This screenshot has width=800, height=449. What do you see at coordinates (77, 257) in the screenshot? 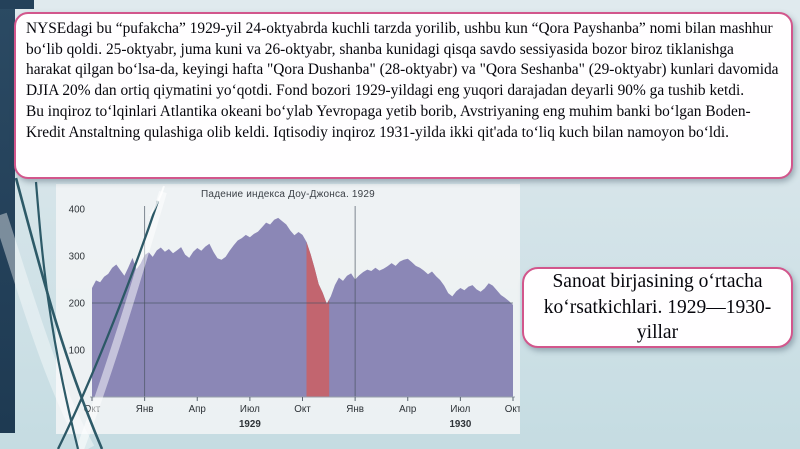
I see `chart-axis-label: 300` at bounding box center [77, 257].